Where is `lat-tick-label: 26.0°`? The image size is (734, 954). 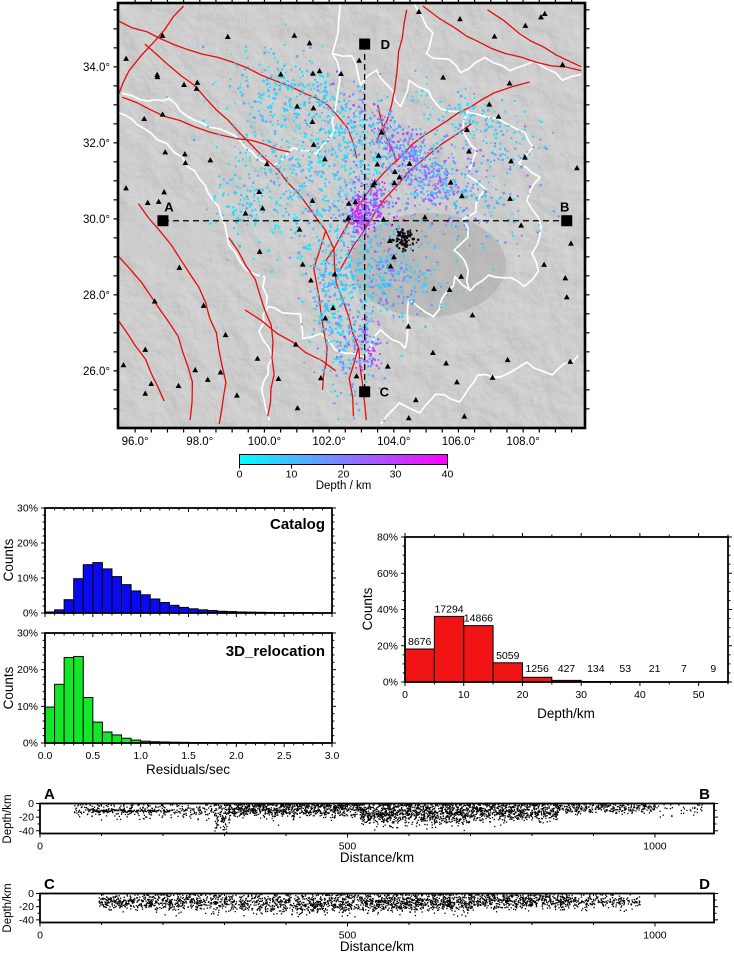
lat-tick-label: 26.0° is located at coordinates (96, 372).